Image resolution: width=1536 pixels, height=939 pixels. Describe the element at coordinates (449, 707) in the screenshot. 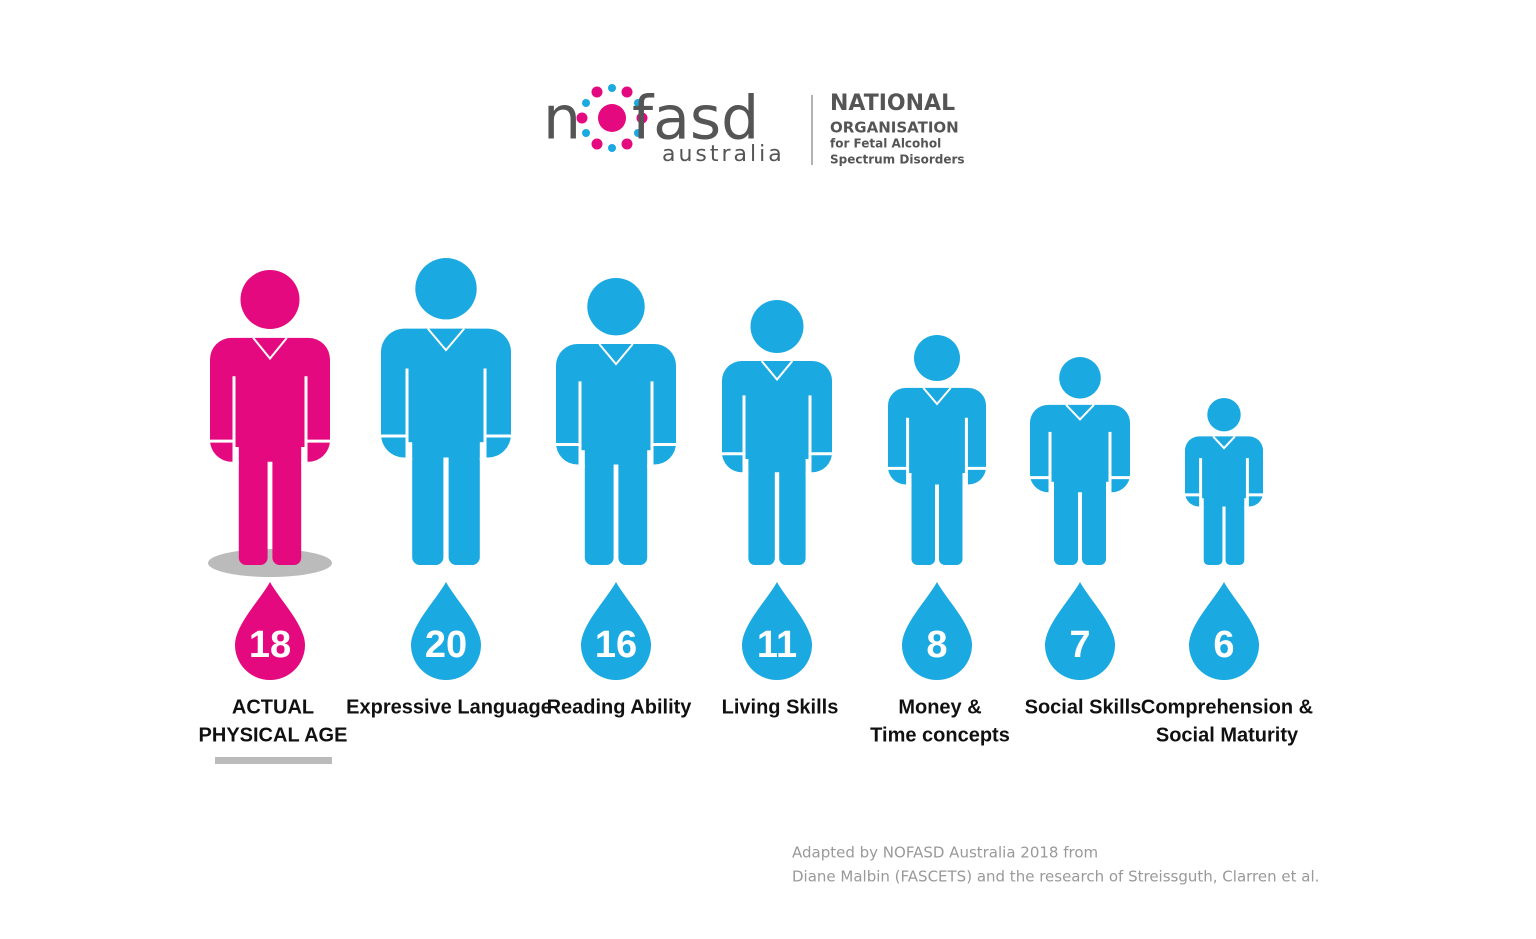

I see `figure-label: Expressive Language` at that location.